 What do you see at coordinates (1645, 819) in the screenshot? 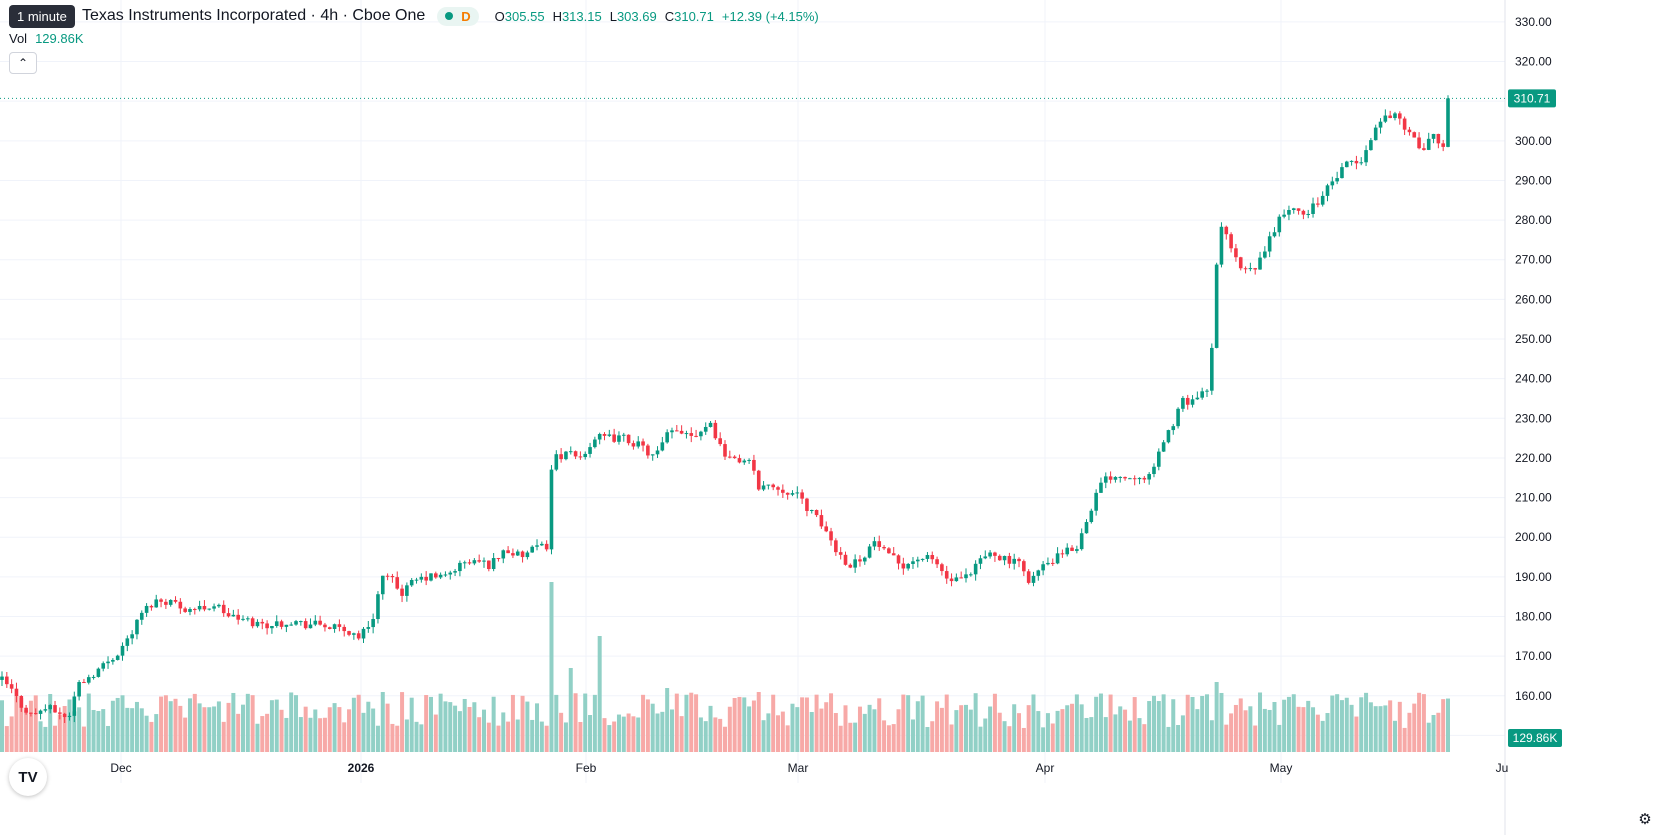
I see `gear-icon: ⚙` at bounding box center [1645, 819].